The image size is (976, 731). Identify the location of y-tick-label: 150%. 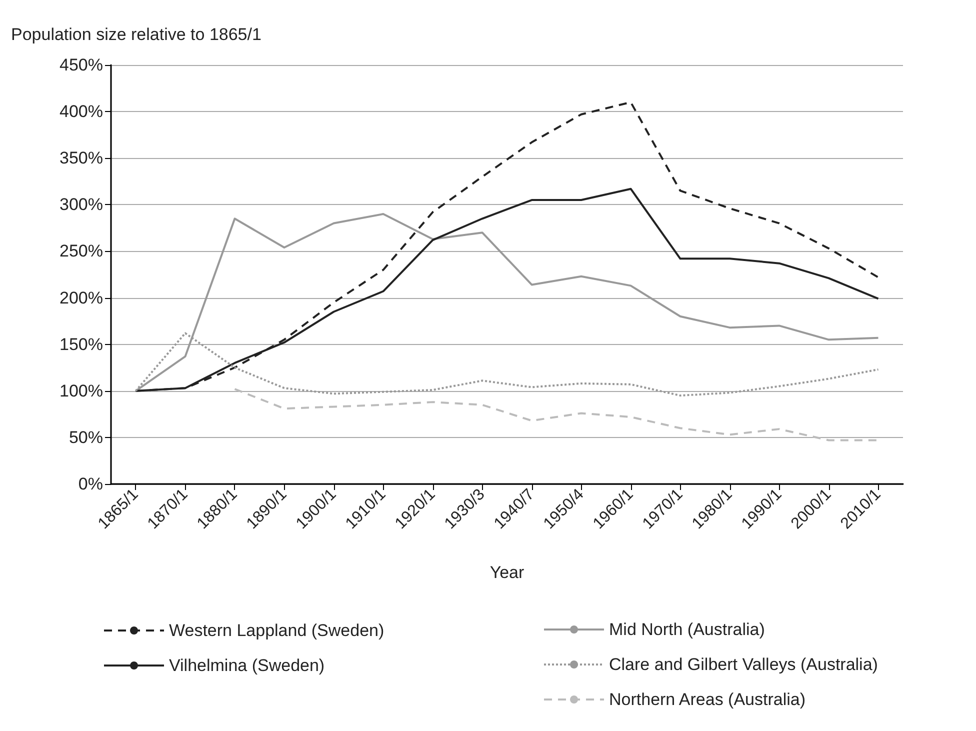
(81, 344).